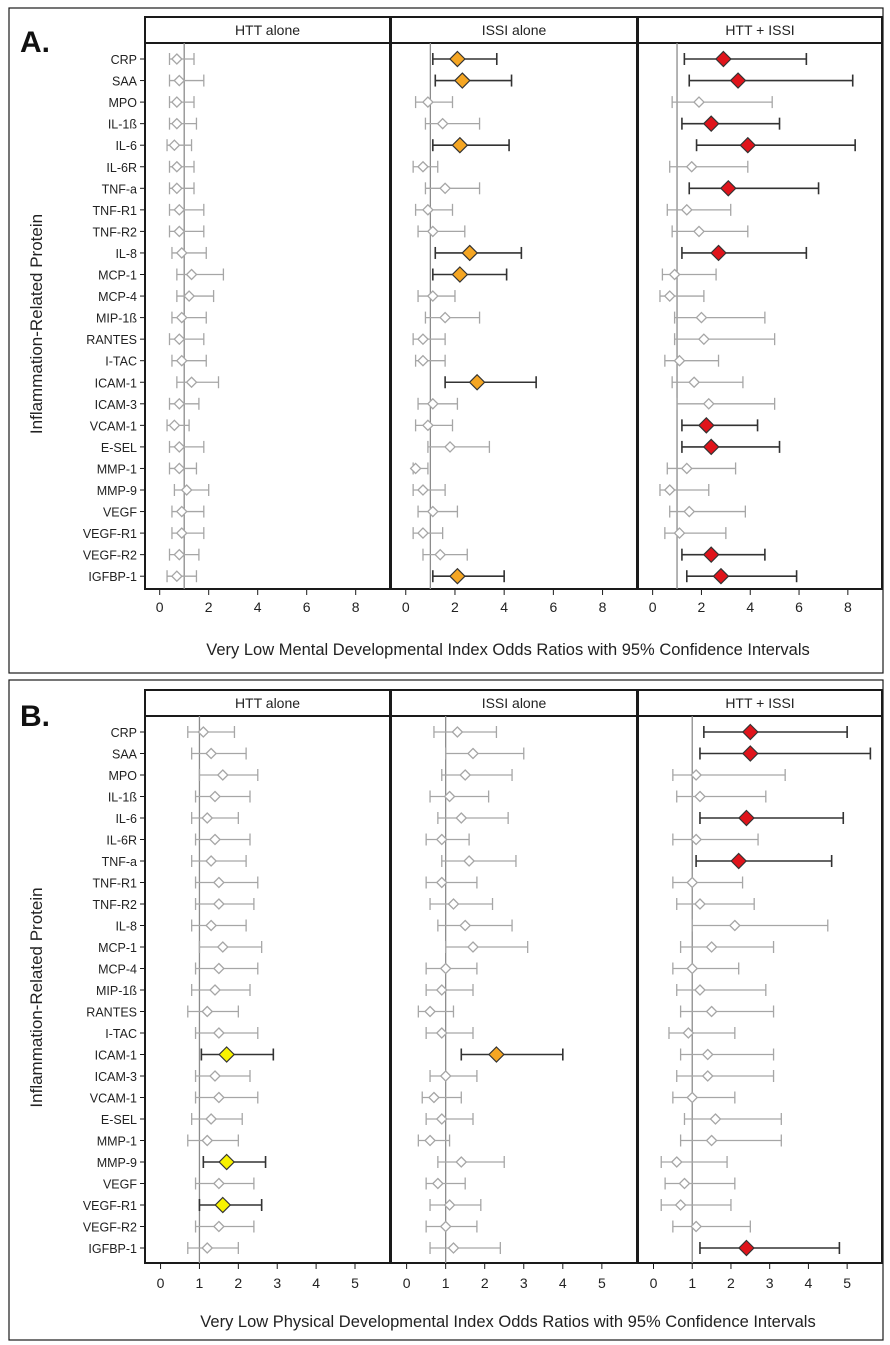  What do you see at coordinates (356, 607) in the screenshot?
I see `x-tick-label: 8` at bounding box center [356, 607].